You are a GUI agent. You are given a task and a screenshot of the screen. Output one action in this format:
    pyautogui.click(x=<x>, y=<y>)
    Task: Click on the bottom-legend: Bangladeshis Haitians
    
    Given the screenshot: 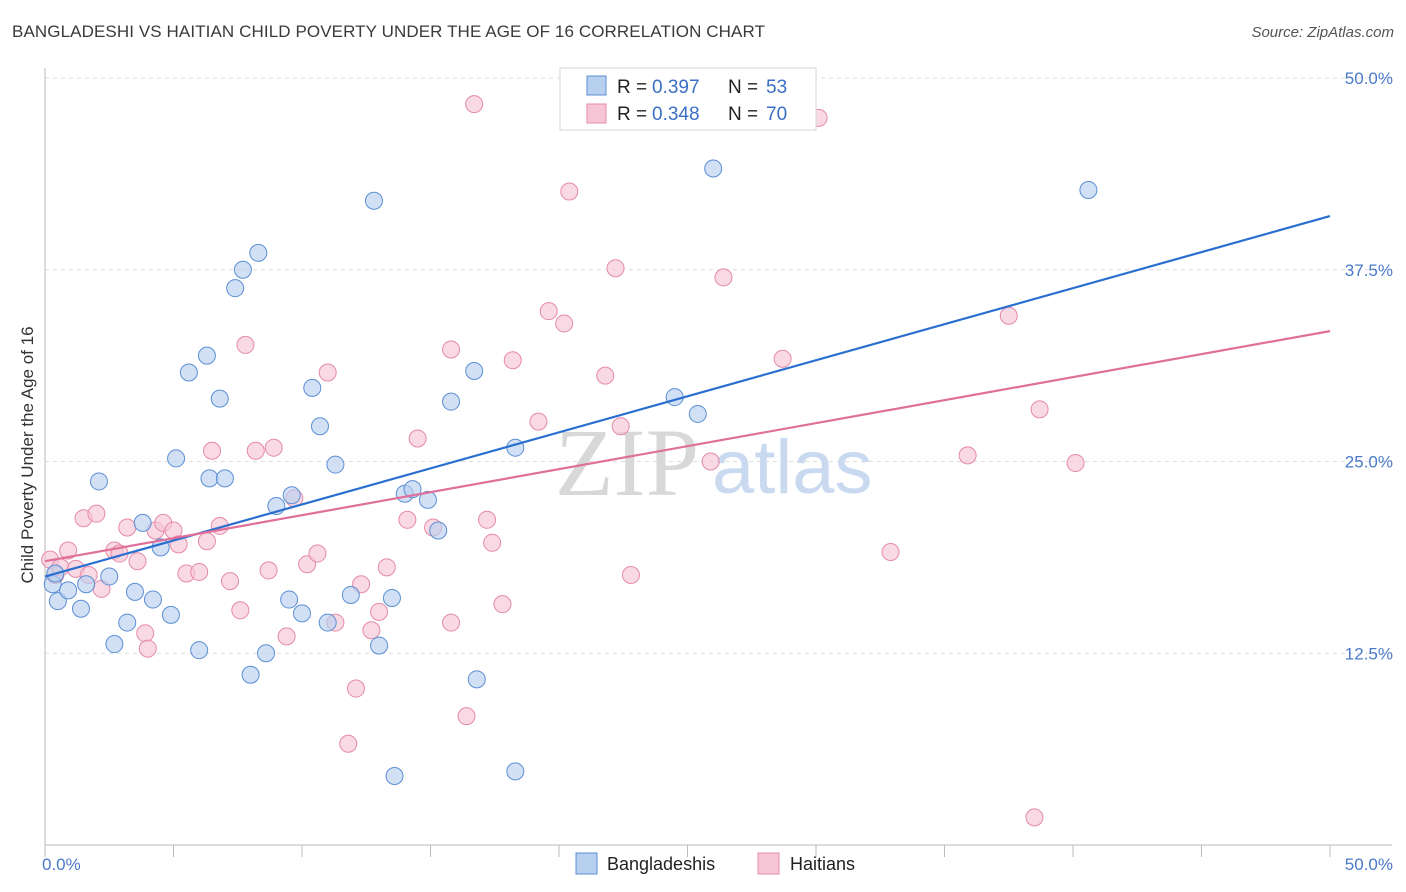 What is the action you would take?
    pyautogui.click(x=715, y=863)
    